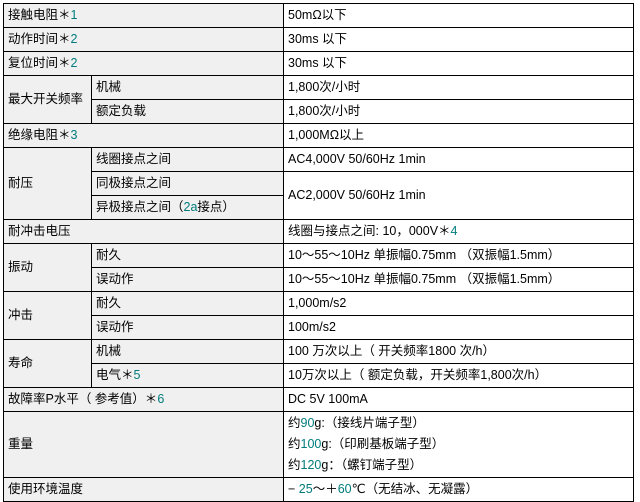  Describe the element at coordinates (109, 255) in the screenshot. I see `text-segment: 耐久` at that location.